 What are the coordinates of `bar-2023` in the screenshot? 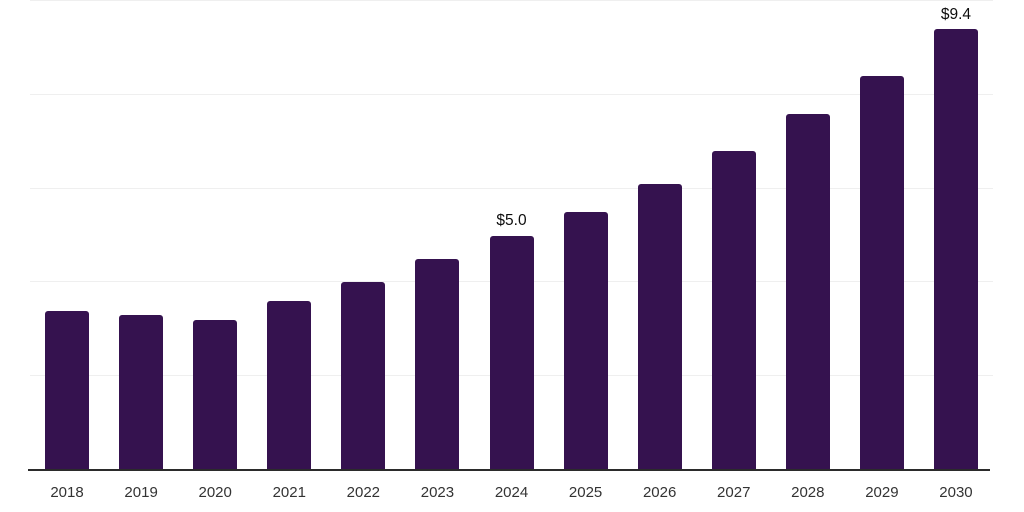 It's located at (437, 364).